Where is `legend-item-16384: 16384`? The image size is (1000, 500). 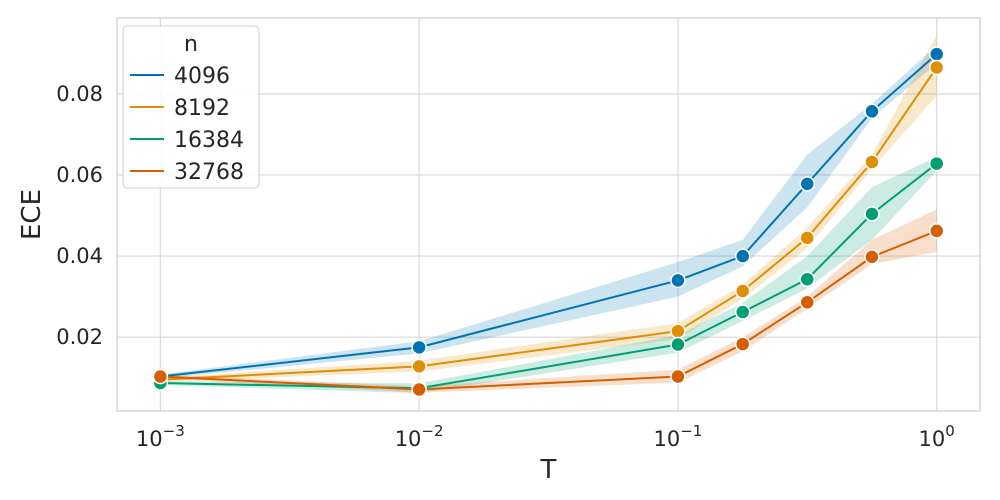
legend-item-16384: 16384 is located at coordinates (187, 140).